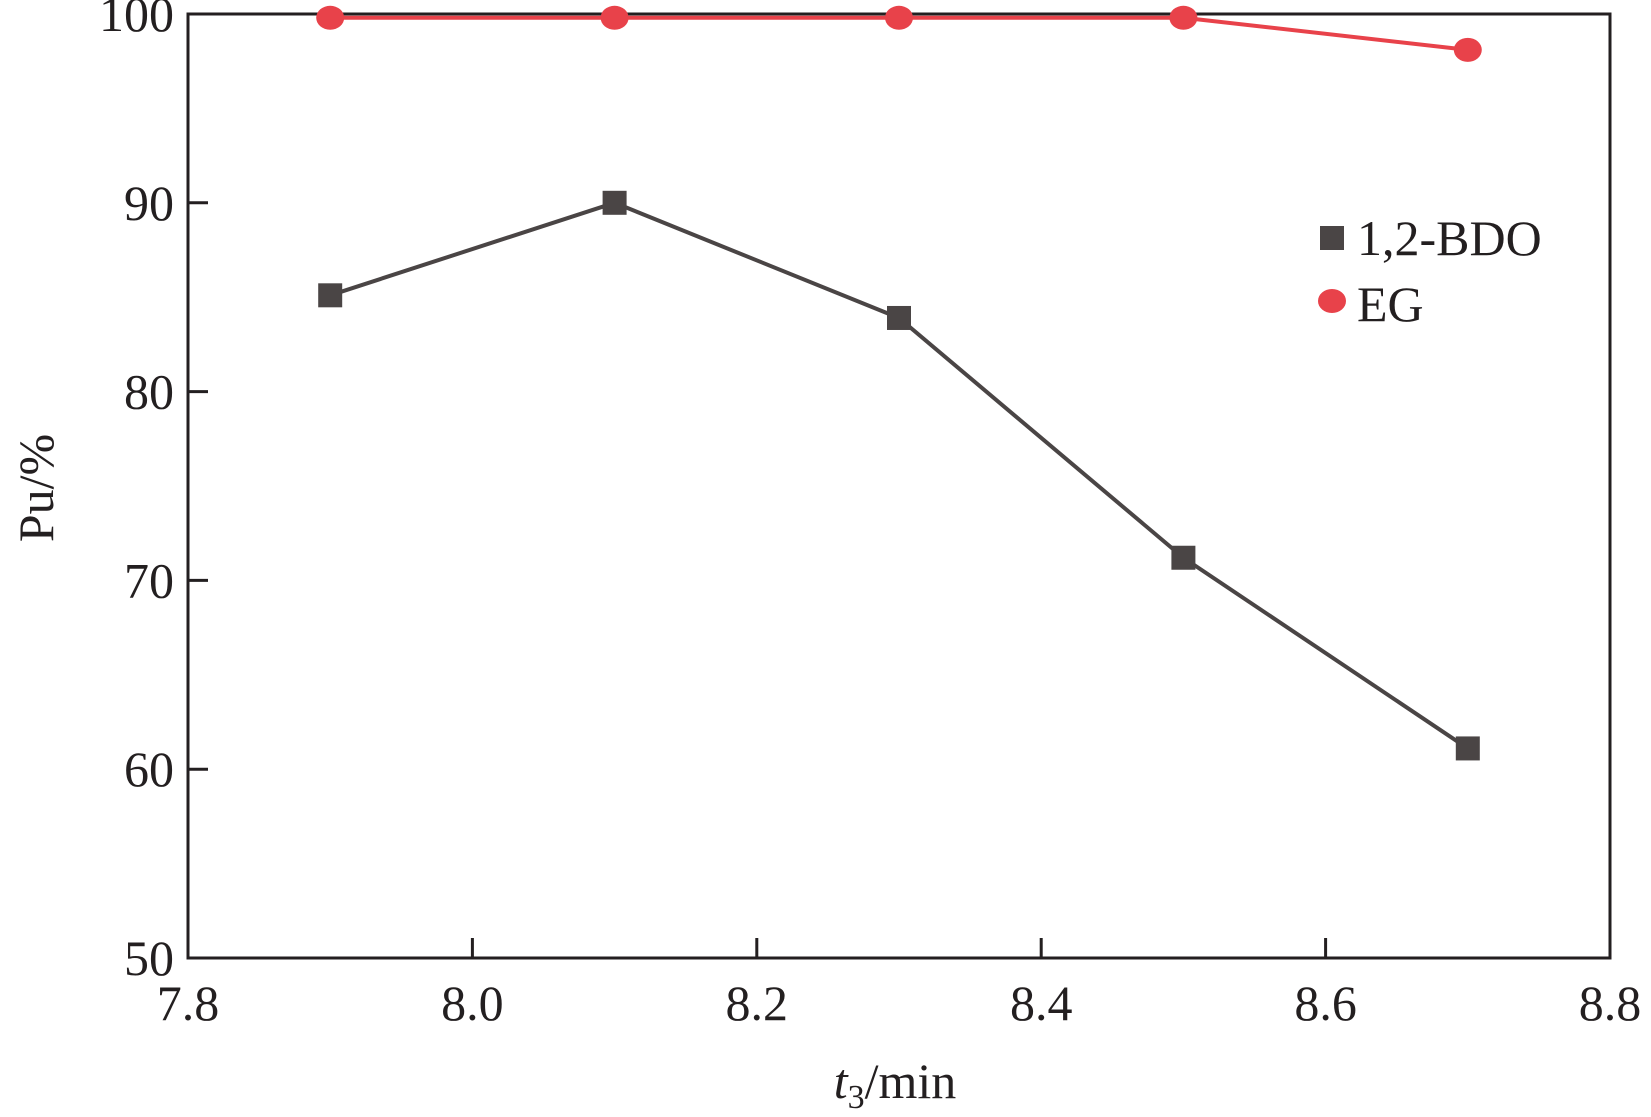 The width and height of the screenshot is (1651, 1117). I want to click on x-tick-label: 8.6, so click(1325, 1003).